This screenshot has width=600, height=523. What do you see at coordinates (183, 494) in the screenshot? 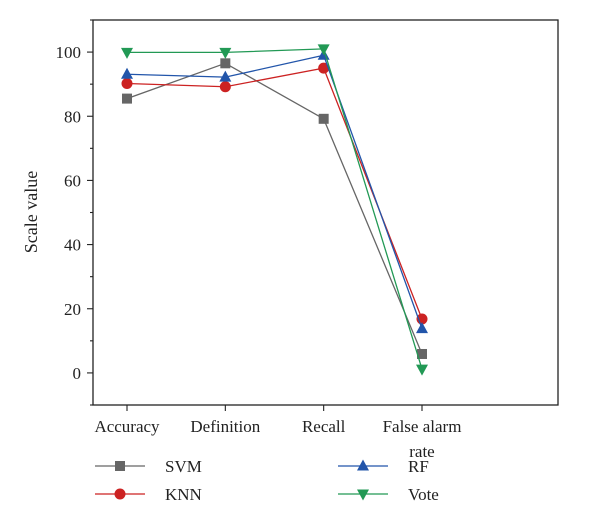
I see `legend-label: KNN` at bounding box center [183, 494].